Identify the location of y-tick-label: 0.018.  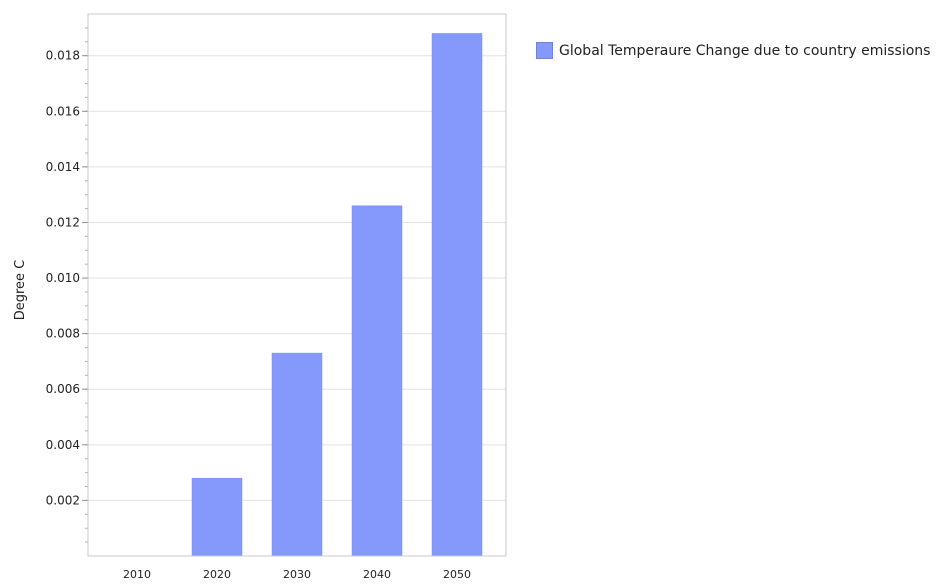
(63, 56).